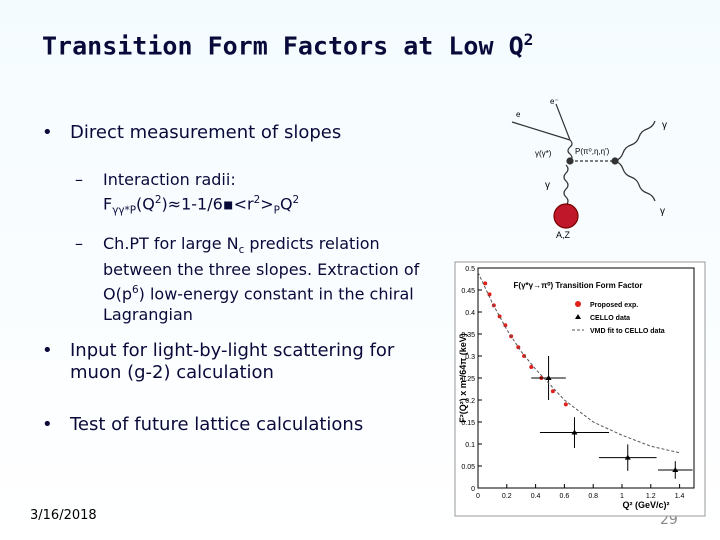 This screenshot has height=540, width=720. I want to click on y-tick-label: 0.45, so click(468, 291).